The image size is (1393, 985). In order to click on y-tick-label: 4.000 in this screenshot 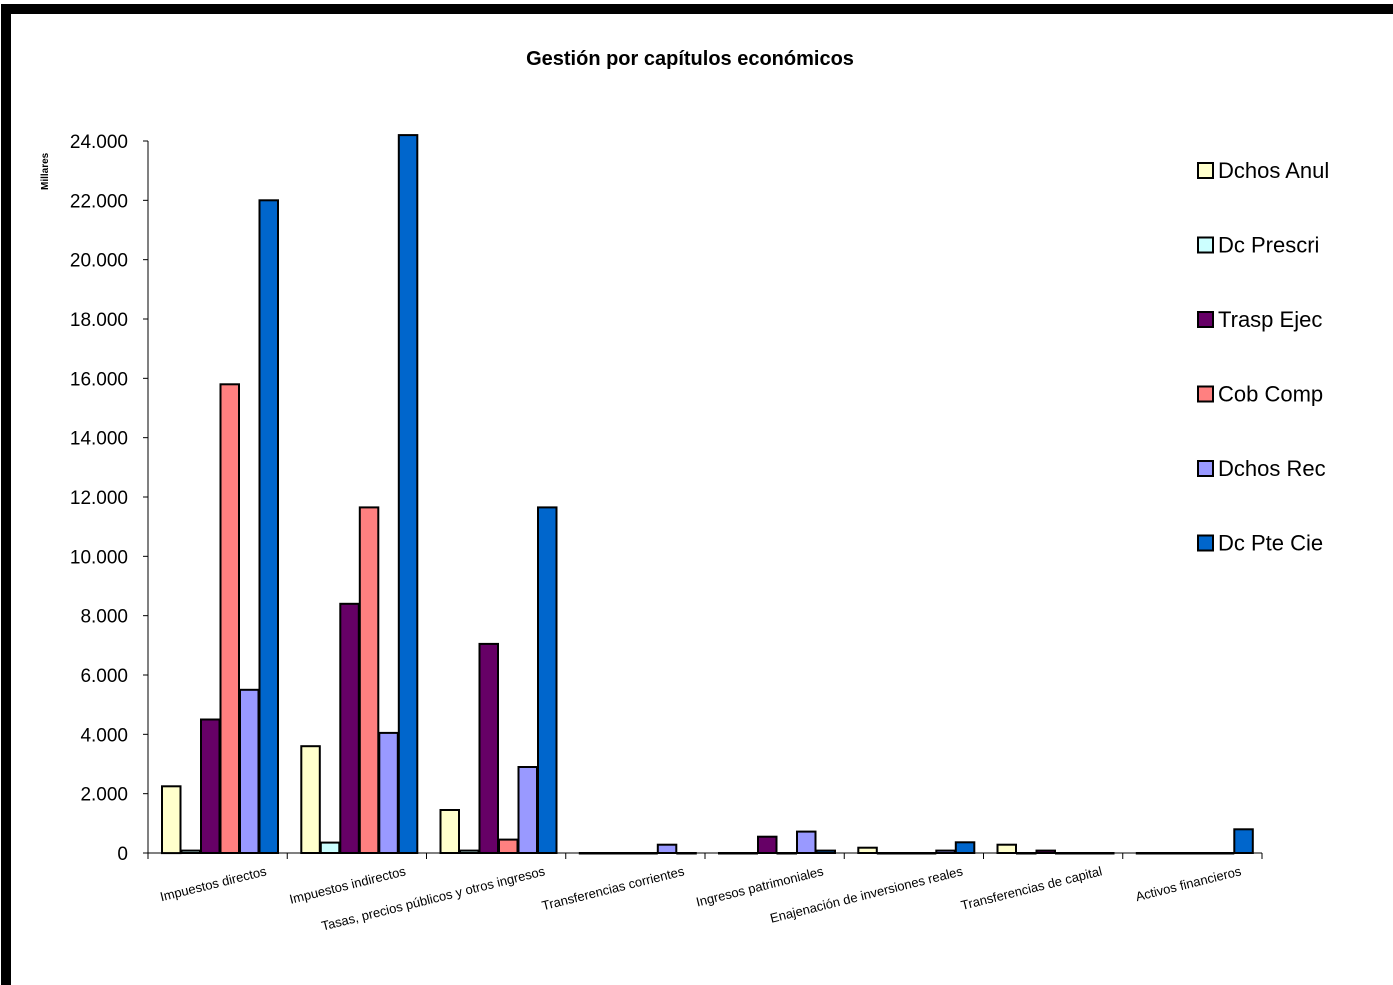, I will do `click(104, 735)`.